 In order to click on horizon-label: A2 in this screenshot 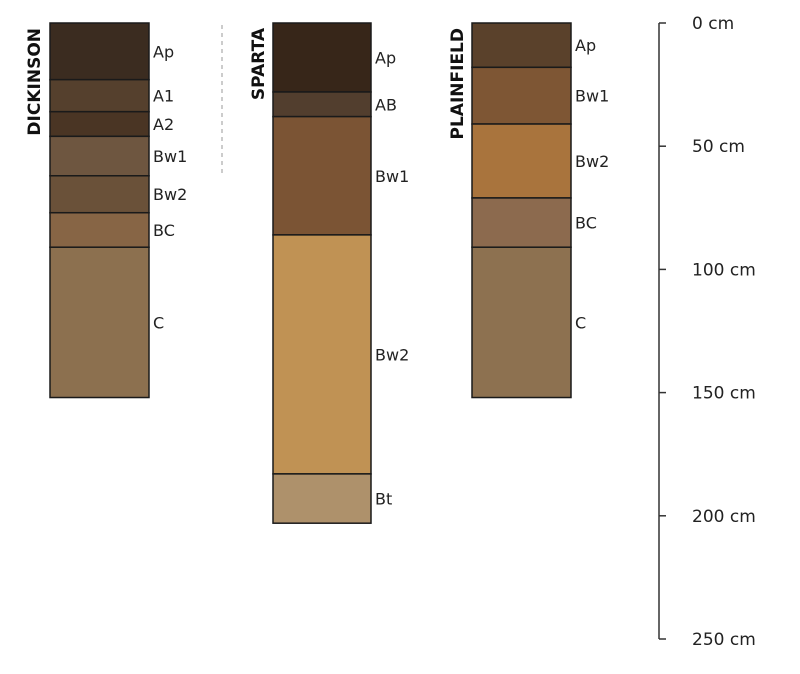, I will do `click(163, 124)`.